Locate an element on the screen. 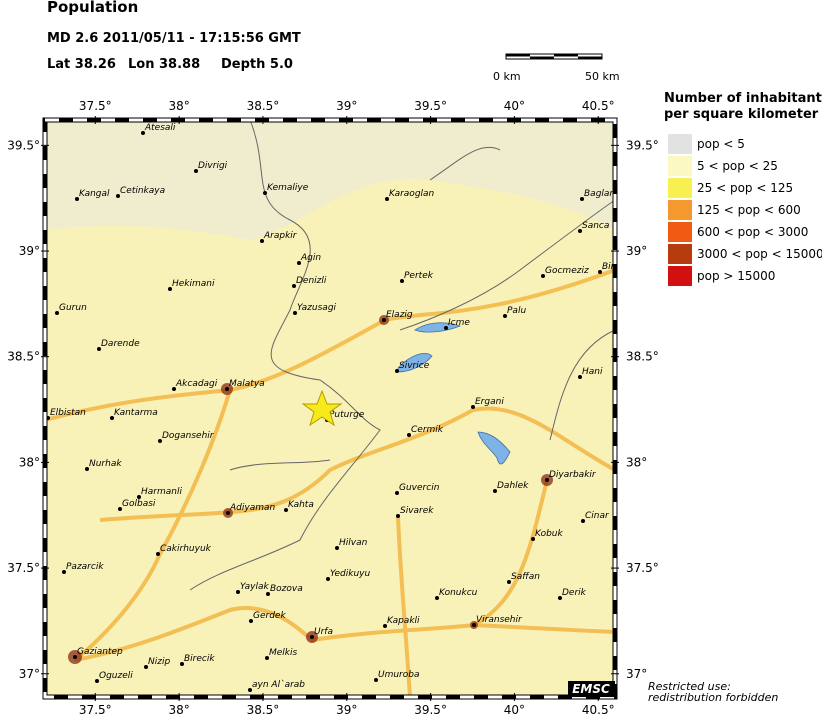 This screenshot has width=822, height=717. footer-note: redistribution forbidden is located at coordinates (713, 697).